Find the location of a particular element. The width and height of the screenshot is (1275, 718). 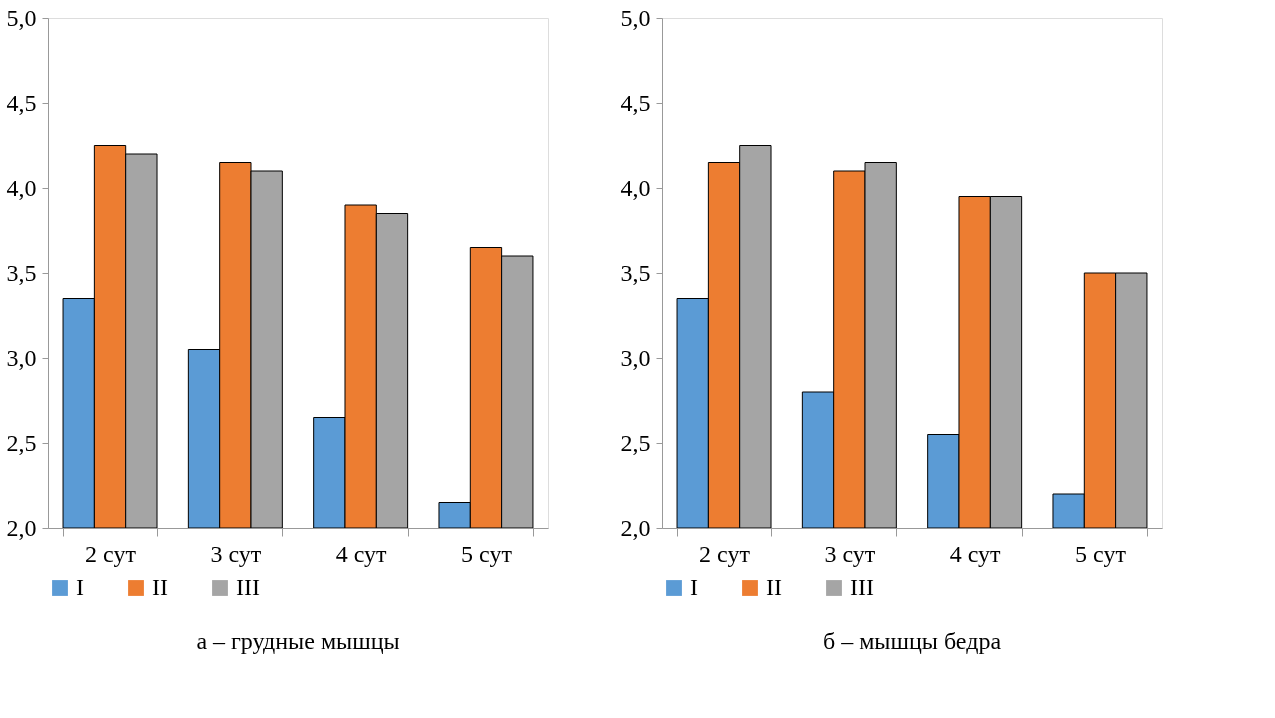

text: б – мышцы бедра is located at coordinates (912, 641).